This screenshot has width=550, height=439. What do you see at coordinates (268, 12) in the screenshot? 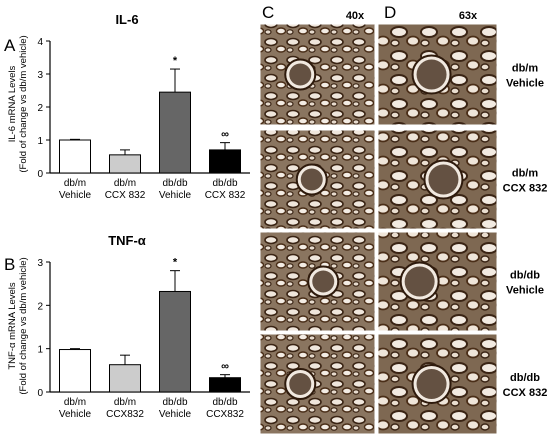
I see `panel-label-c: C` at bounding box center [268, 12].